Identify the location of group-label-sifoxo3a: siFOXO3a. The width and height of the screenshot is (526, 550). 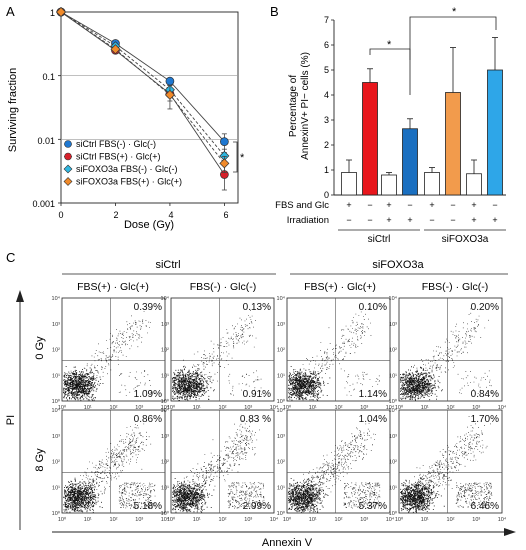
(398, 265).